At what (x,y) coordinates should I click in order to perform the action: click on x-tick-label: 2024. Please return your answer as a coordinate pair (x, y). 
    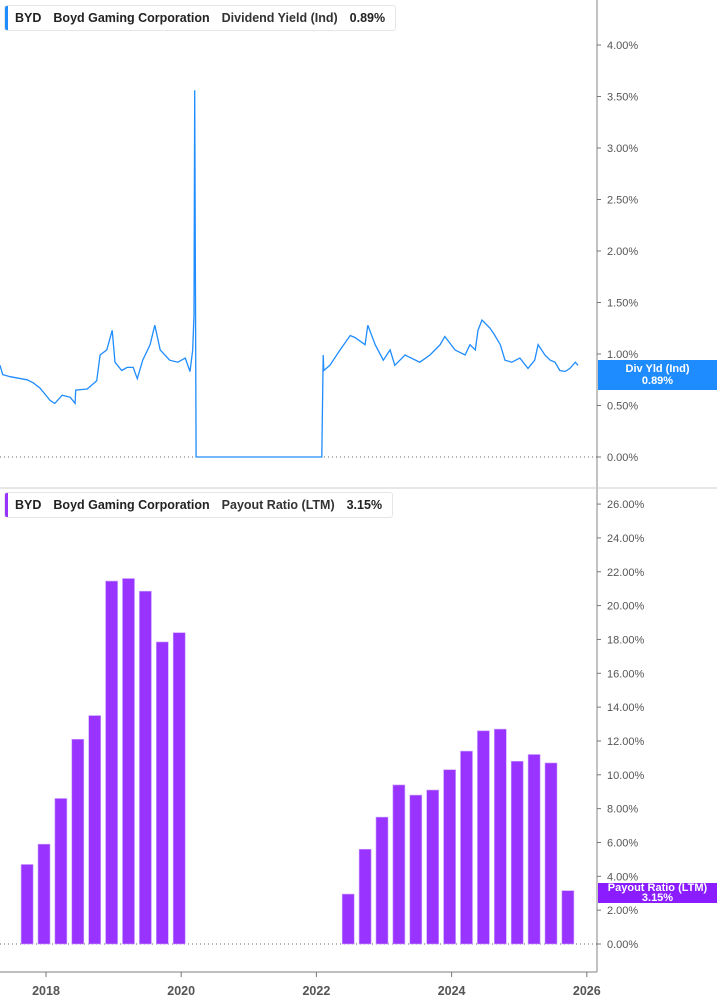
    Looking at the image, I should click on (452, 991).